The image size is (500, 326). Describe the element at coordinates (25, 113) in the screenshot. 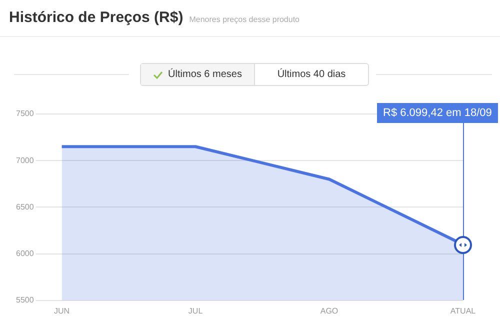

I see `y-tick-label: 7500` at that location.